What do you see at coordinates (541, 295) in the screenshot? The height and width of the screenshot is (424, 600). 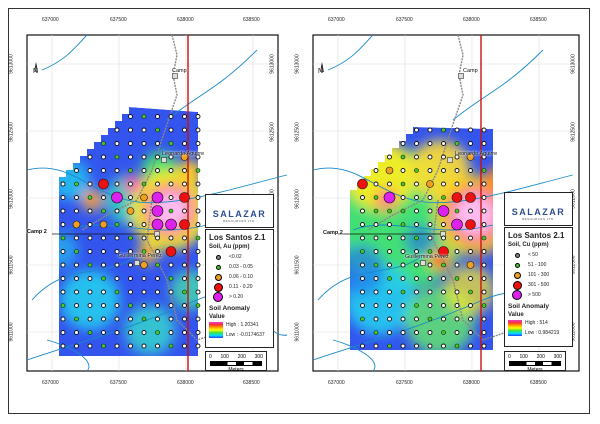 I see `legend-class: > 500` at bounding box center [541, 295].